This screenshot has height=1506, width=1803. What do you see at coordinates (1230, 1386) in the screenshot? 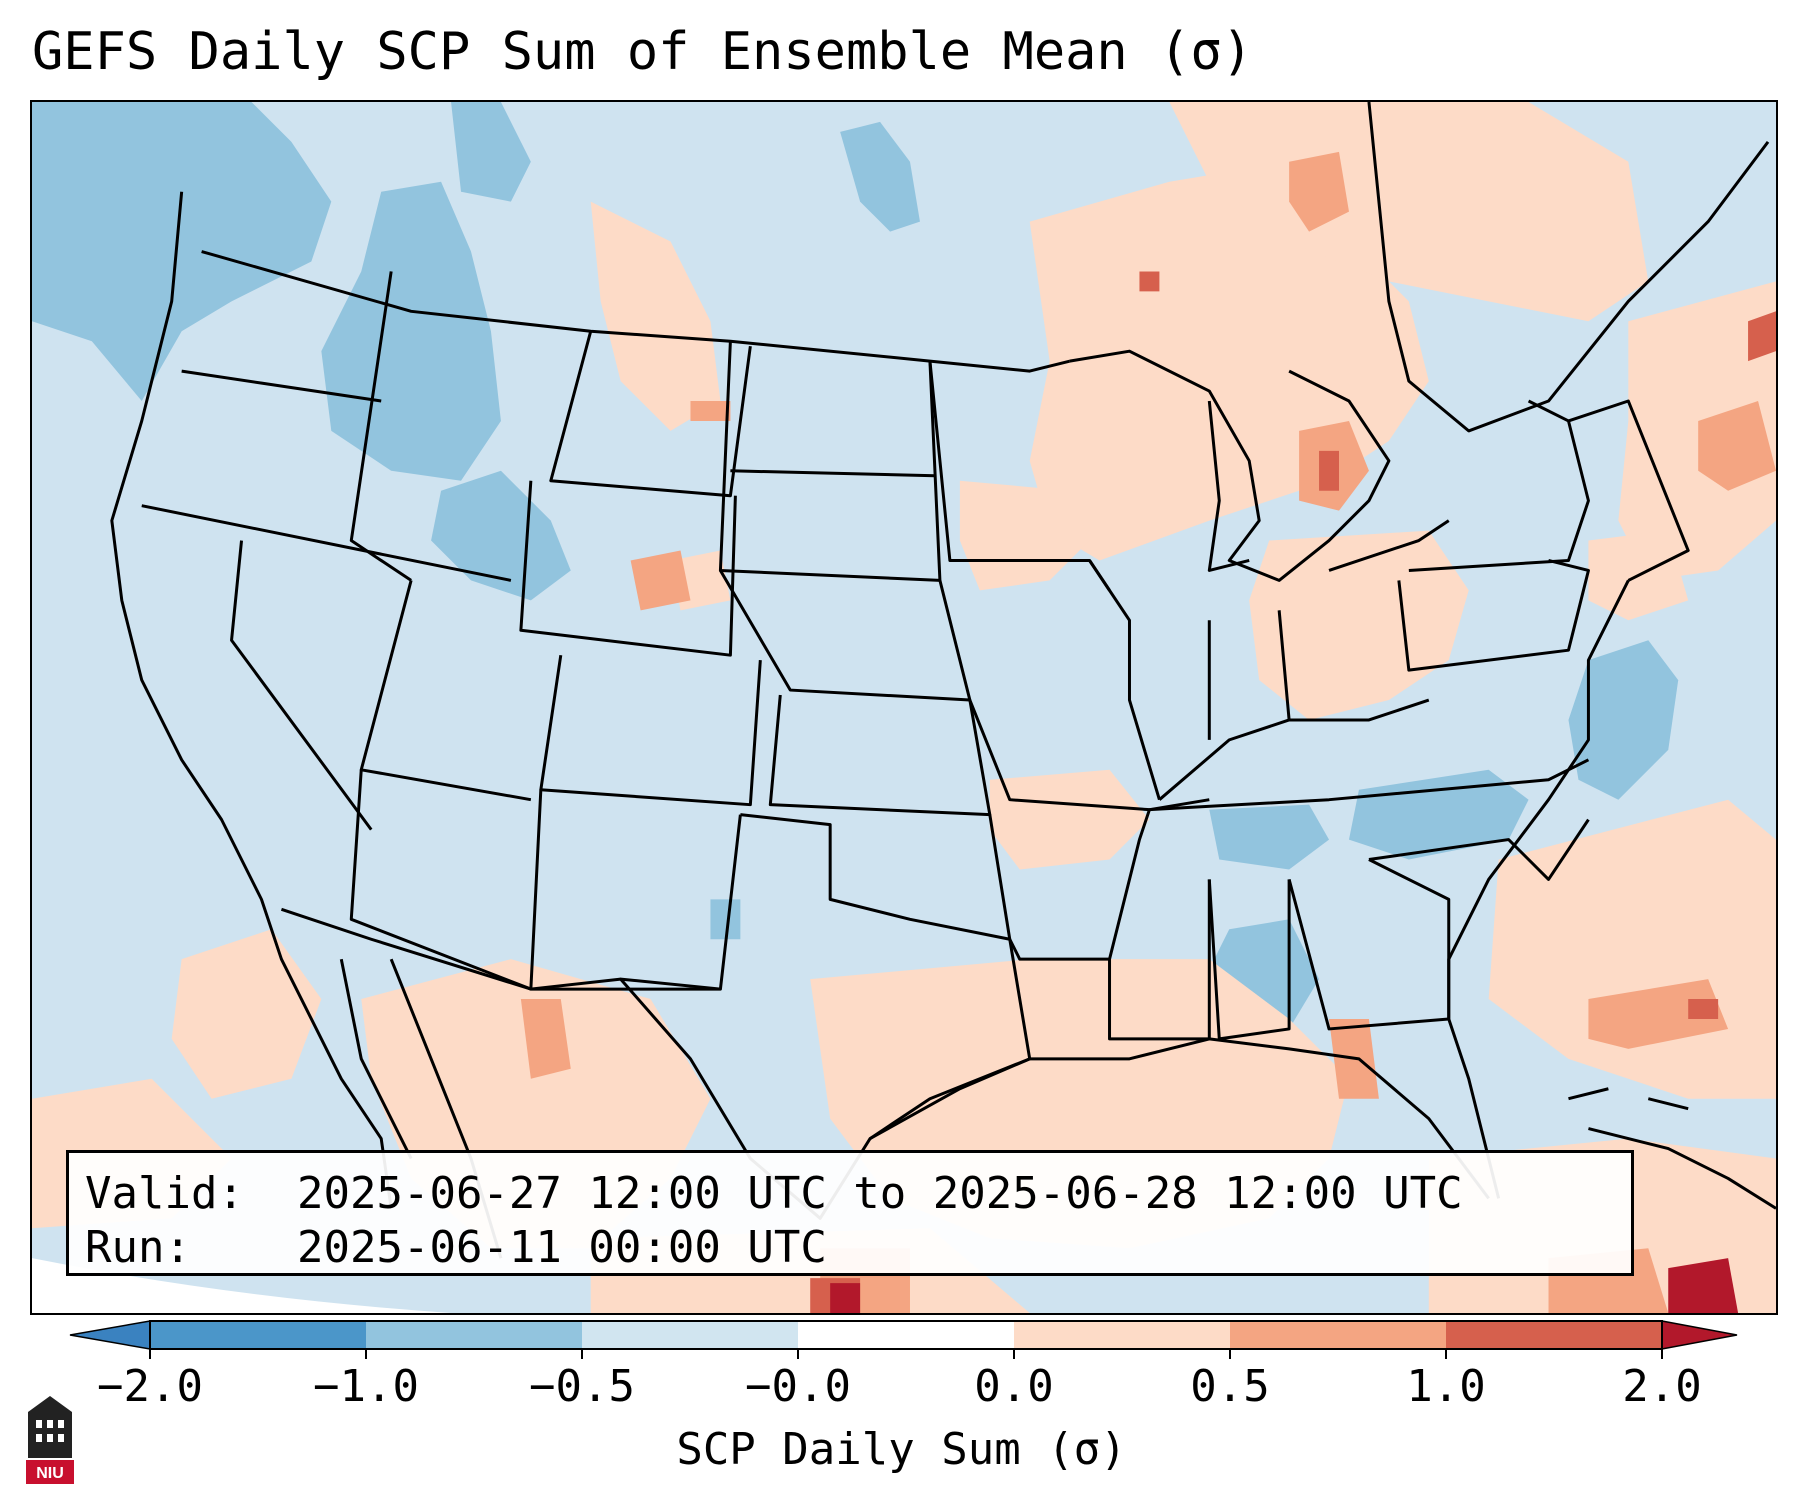
I see `colorbar-tick-label: 0.5` at bounding box center [1230, 1386].